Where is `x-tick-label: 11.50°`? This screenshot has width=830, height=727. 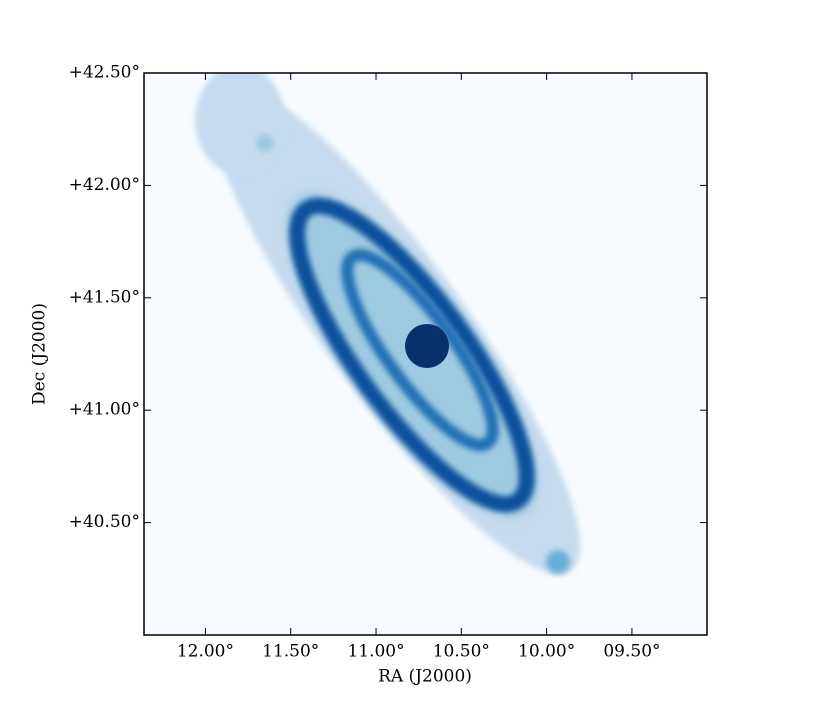 x-tick-label: 11.50° is located at coordinates (290, 652).